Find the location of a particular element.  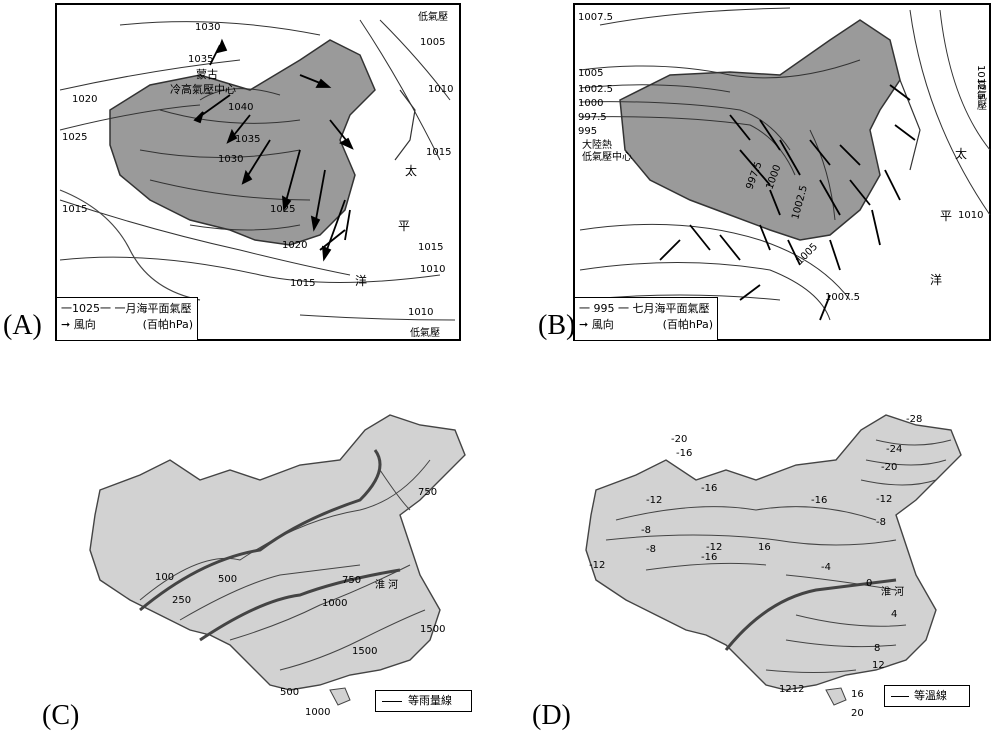

legend-b-arrow: ➞ 風向 is located at coordinates (596, 324).